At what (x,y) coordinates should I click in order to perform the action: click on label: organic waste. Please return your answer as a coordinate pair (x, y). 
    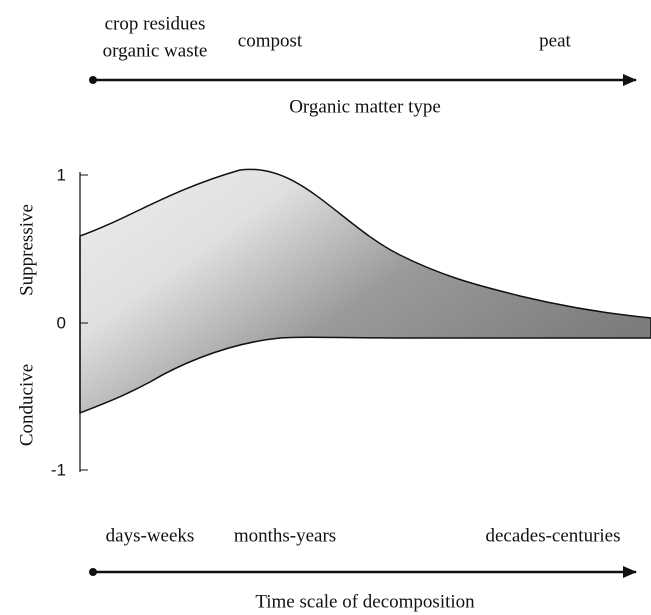
    Looking at the image, I should click on (155, 50).